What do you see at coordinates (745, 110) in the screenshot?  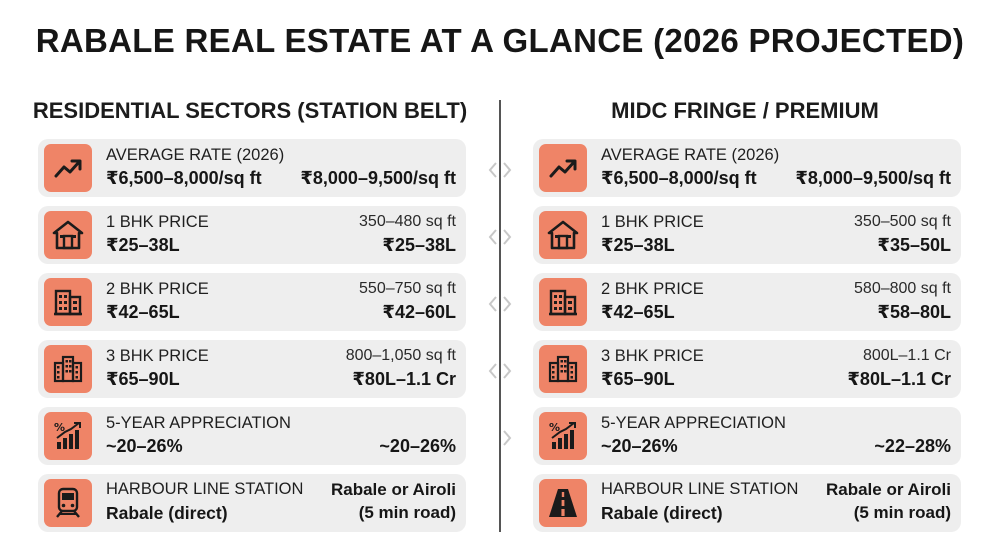 I see `midc-column-heading: MIDC FRINGE / PREMIUM` at bounding box center [745, 110].